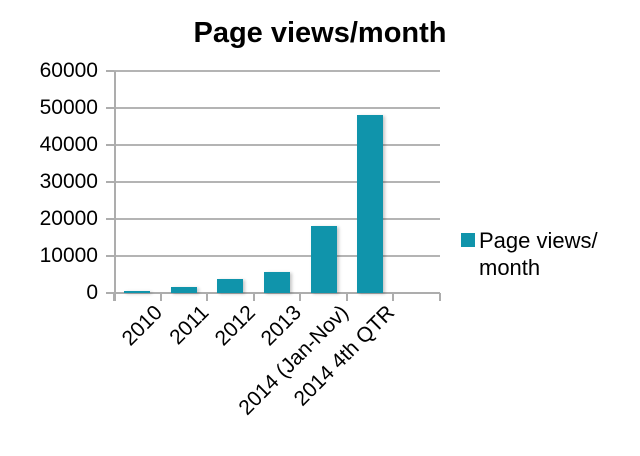 This screenshot has height=456, width=640. What do you see at coordinates (68, 70) in the screenshot?
I see `y-axis-tick-label: 60000` at bounding box center [68, 70].